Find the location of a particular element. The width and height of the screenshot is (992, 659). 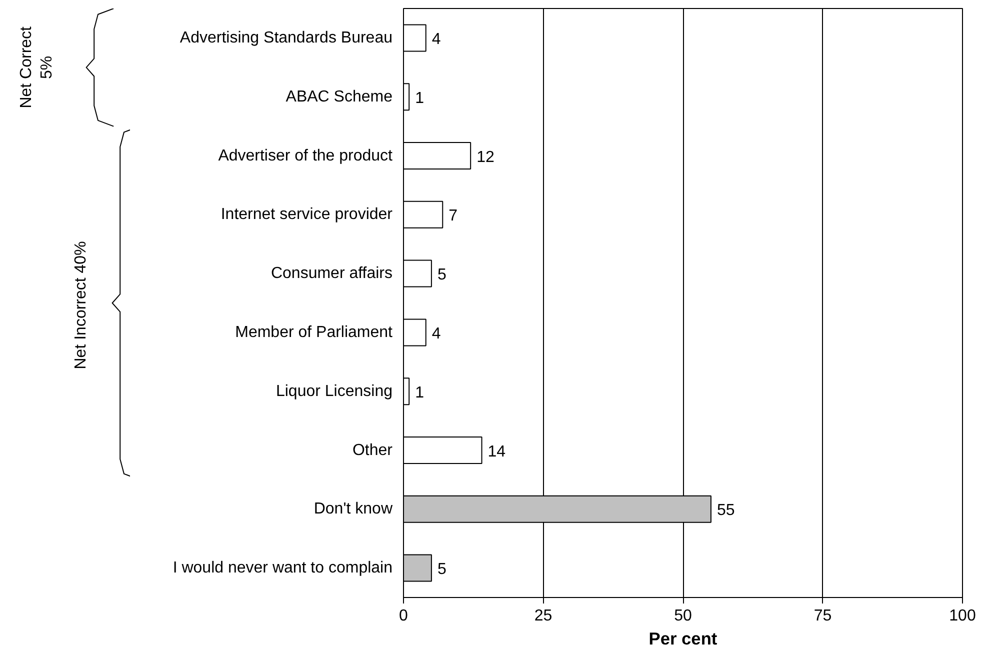

text: Net Incorrect 40% is located at coordinates (81, 305).